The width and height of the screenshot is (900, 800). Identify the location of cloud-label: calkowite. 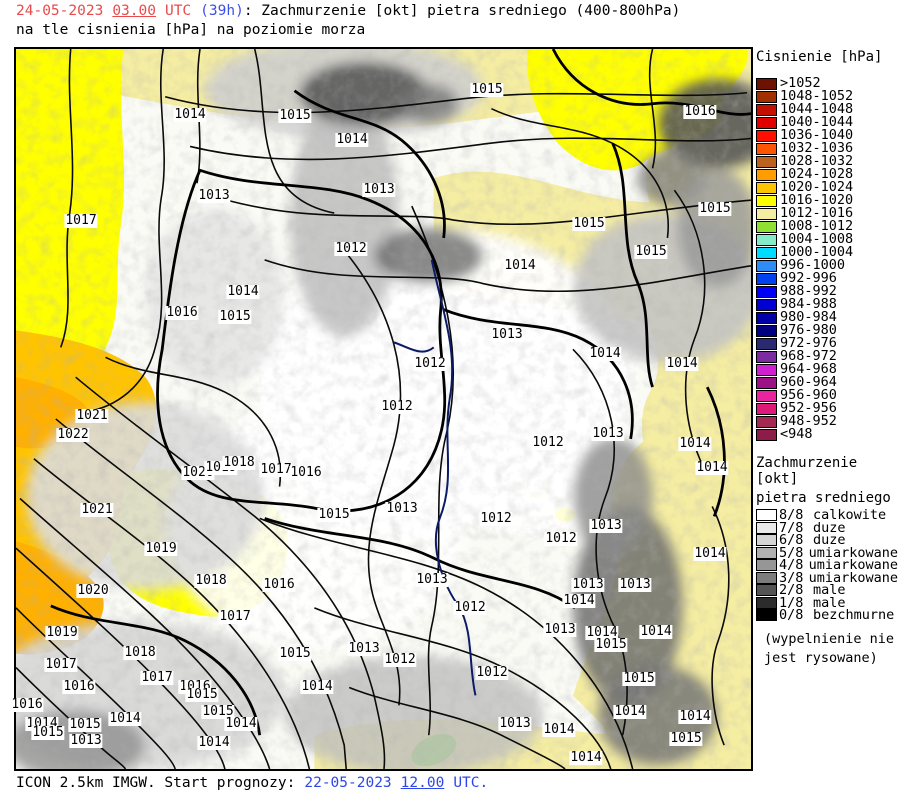
(850, 515).